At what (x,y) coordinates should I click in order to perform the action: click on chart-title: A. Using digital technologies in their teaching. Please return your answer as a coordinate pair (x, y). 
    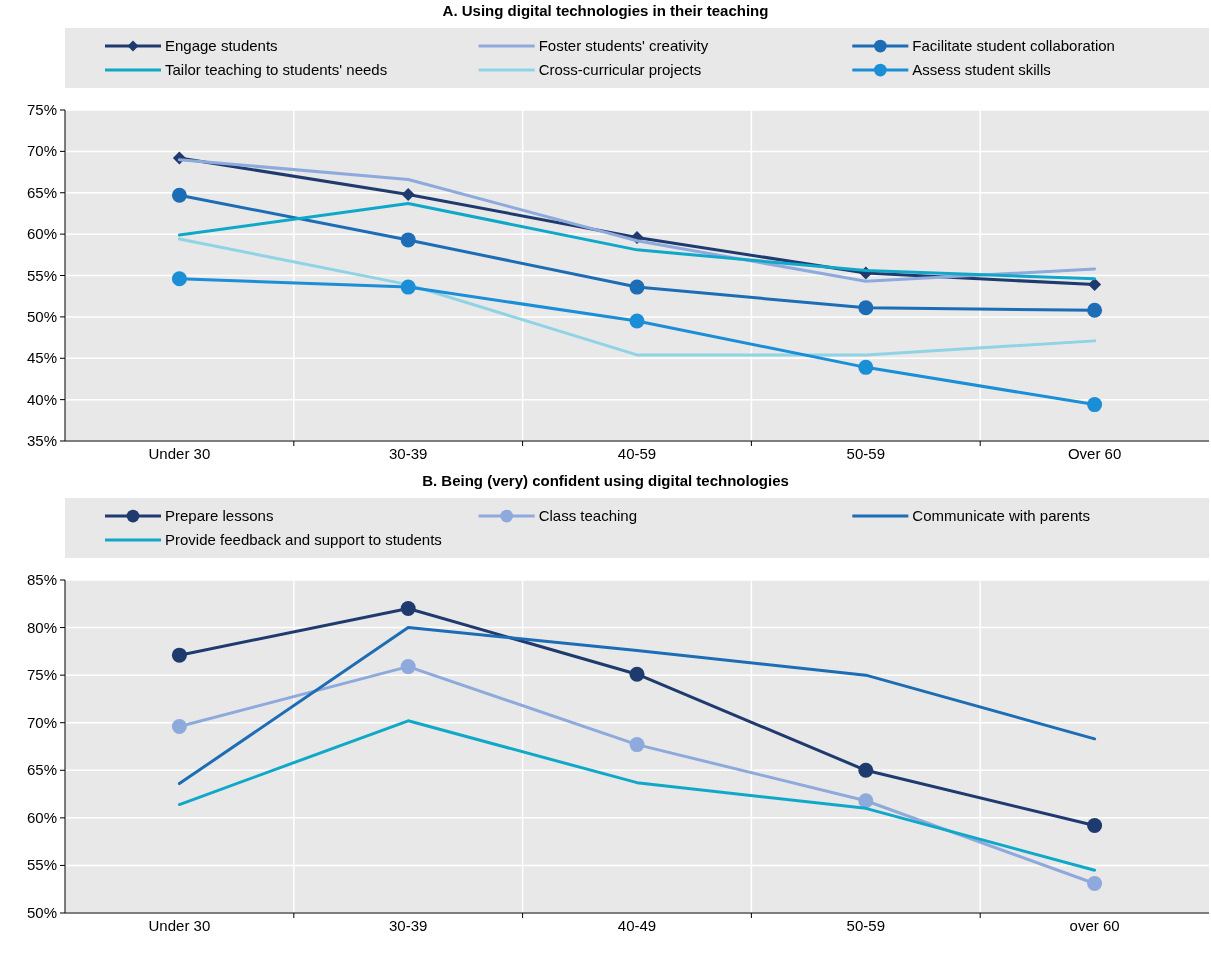
    Looking at the image, I should click on (605, 10).